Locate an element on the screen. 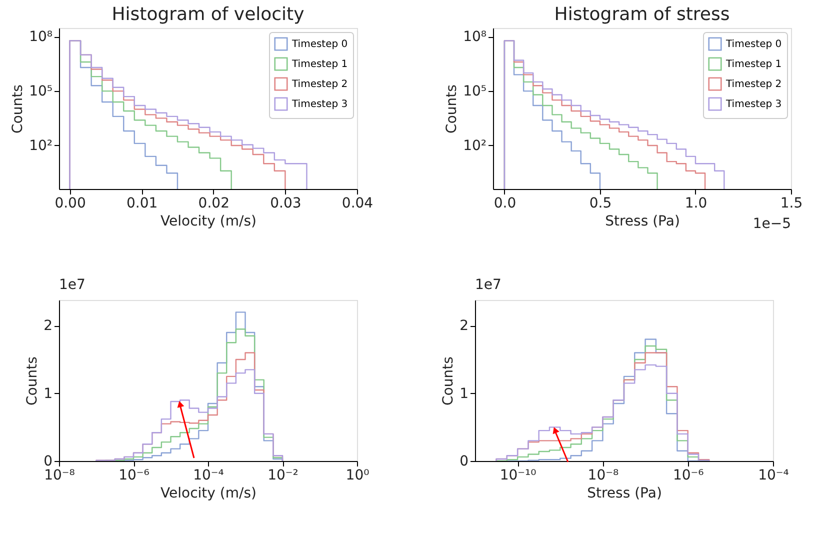  x-tick-label: 0.5 is located at coordinates (600, 204).